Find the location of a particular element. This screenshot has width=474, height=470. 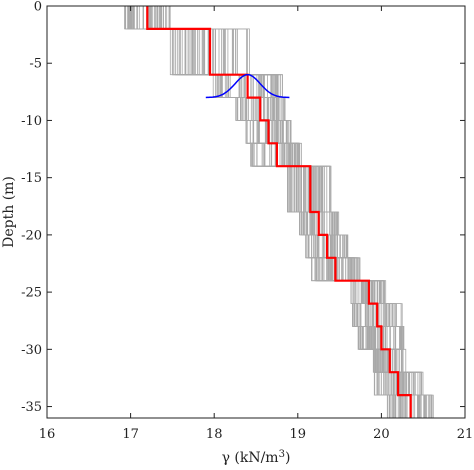

y-tick-label: -5 is located at coordinates (35, 64).